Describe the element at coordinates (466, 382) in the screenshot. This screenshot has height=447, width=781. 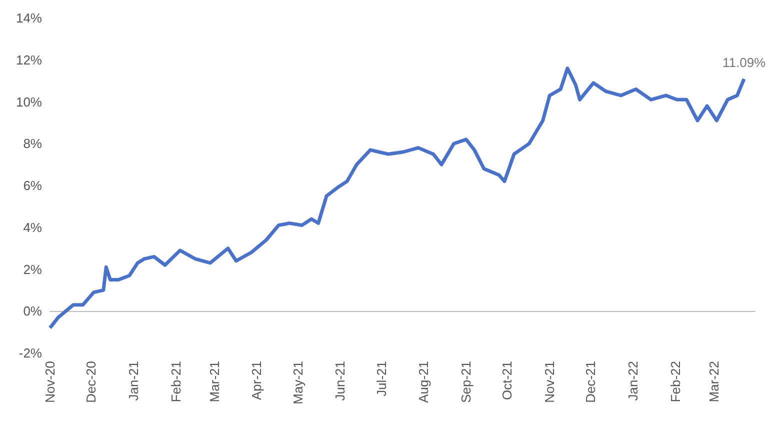
I see `x-tick-label: Sep-21` at that location.